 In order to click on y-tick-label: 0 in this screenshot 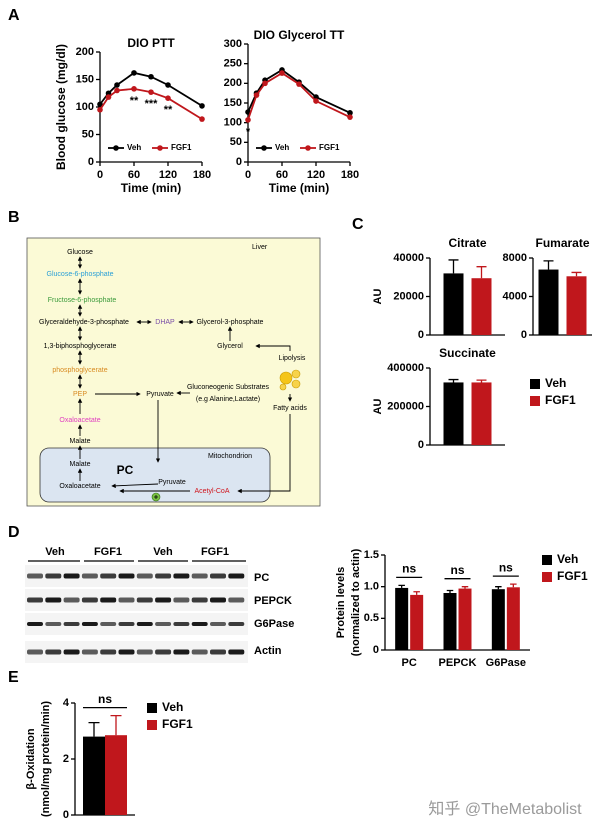, I will do `click(376, 650)`.